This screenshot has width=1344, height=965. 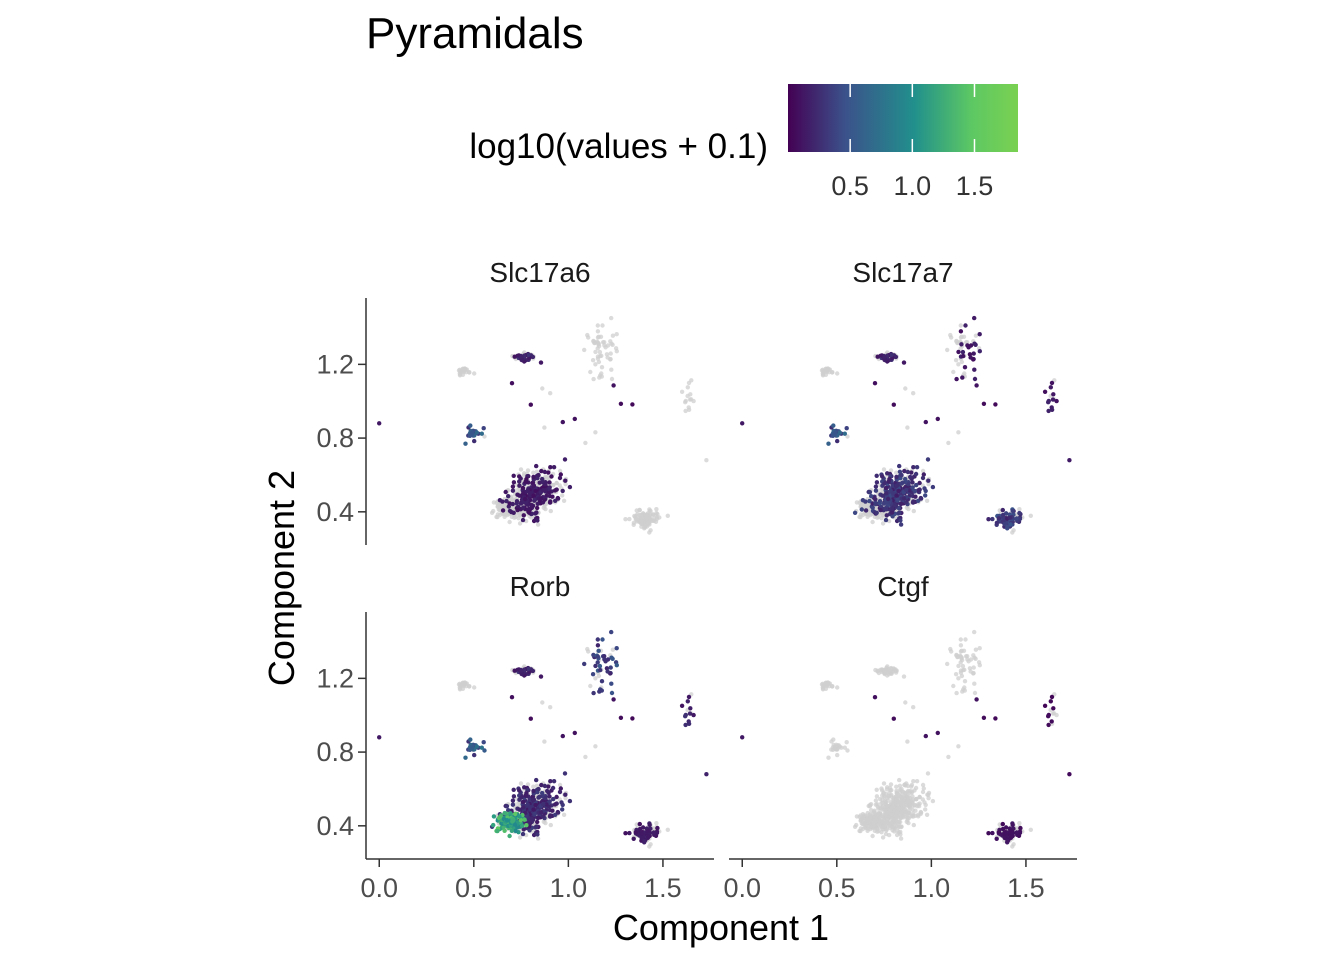 I want to click on y-tick-label: 0.8, so click(x=335, y=752).